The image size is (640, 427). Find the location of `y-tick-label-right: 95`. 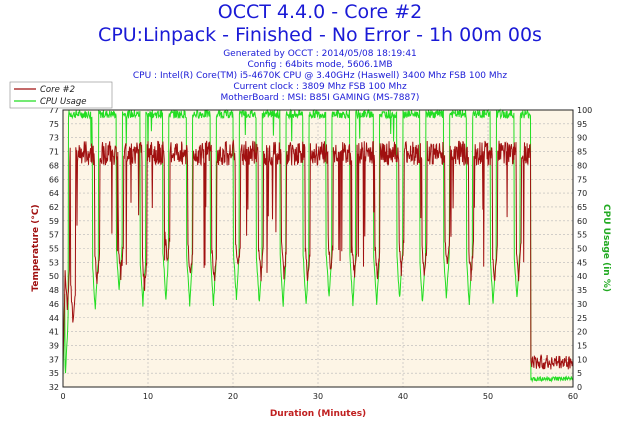

y-tick-label-right: 95 is located at coordinates (582, 124).